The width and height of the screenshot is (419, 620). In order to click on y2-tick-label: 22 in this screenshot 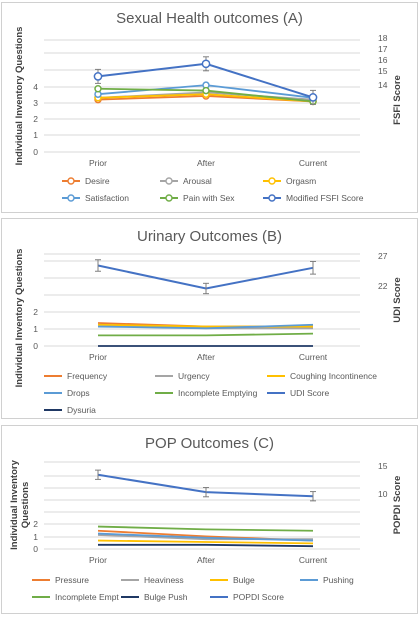, I will do `click(383, 286)`.